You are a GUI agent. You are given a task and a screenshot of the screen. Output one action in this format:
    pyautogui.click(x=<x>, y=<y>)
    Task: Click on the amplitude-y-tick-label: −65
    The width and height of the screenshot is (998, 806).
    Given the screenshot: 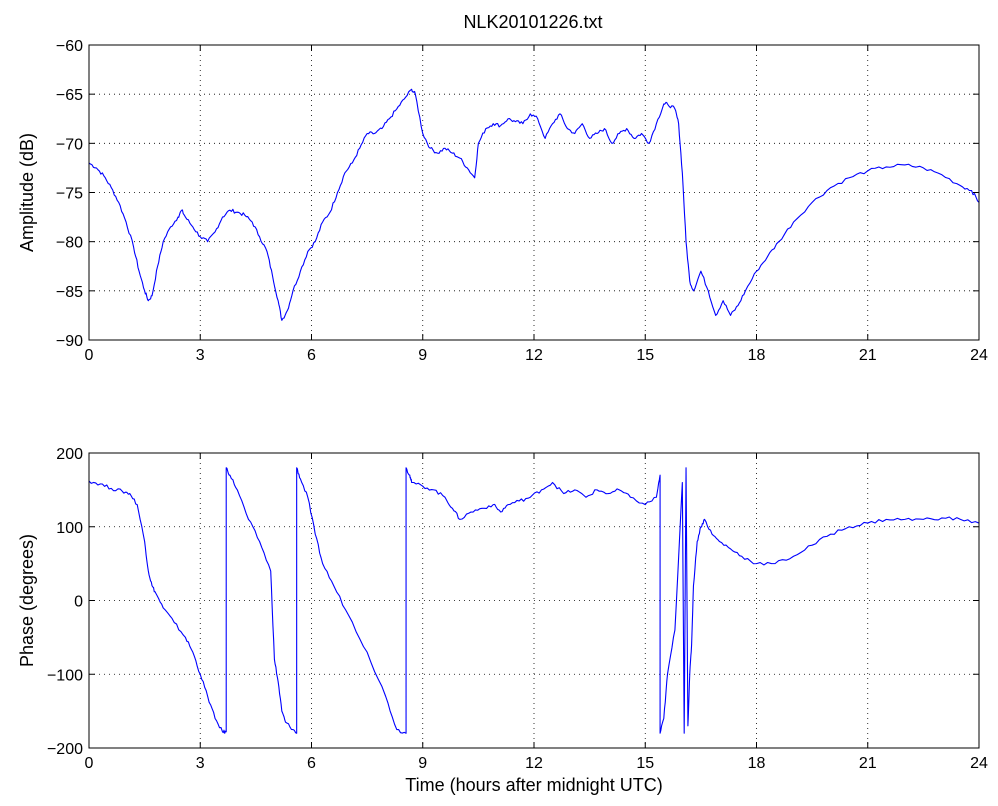 What is the action you would take?
    pyautogui.click(x=69, y=95)
    